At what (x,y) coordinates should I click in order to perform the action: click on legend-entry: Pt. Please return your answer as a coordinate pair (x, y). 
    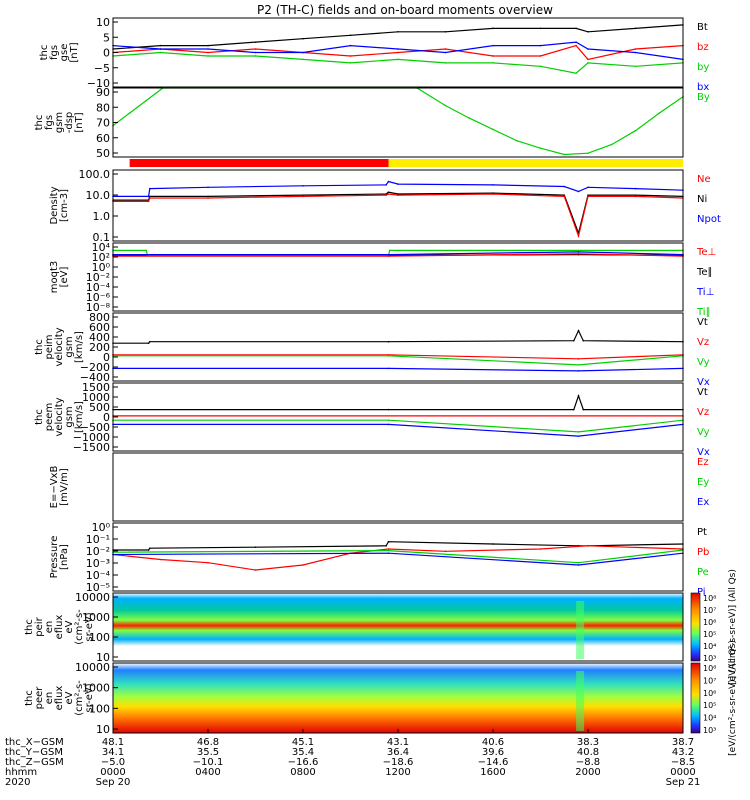
    Looking at the image, I should click on (702, 532).